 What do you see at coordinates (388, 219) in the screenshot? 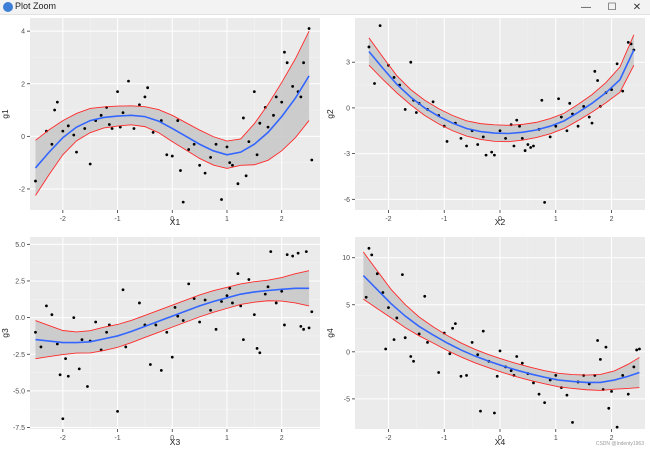
I see `x-tick-label: -2` at bounding box center [388, 219].